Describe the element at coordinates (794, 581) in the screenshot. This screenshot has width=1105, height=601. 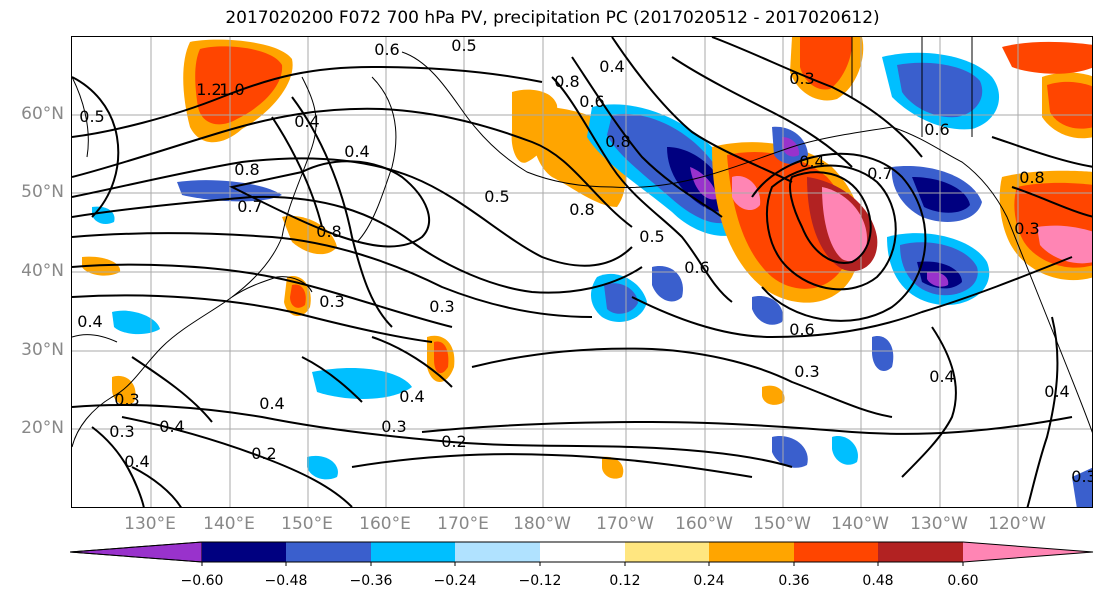
I see `colorbar-tick-label: 0.36` at that location.